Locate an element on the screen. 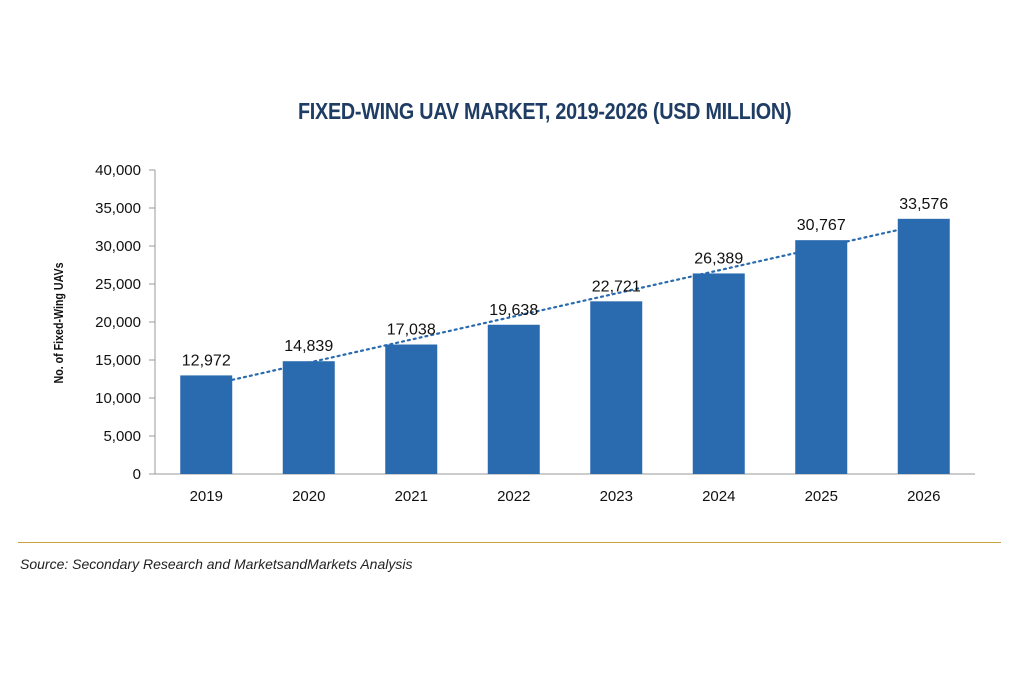 The width and height of the screenshot is (1024, 689). y-tick-label: 20,000 is located at coordinates (118, 322).